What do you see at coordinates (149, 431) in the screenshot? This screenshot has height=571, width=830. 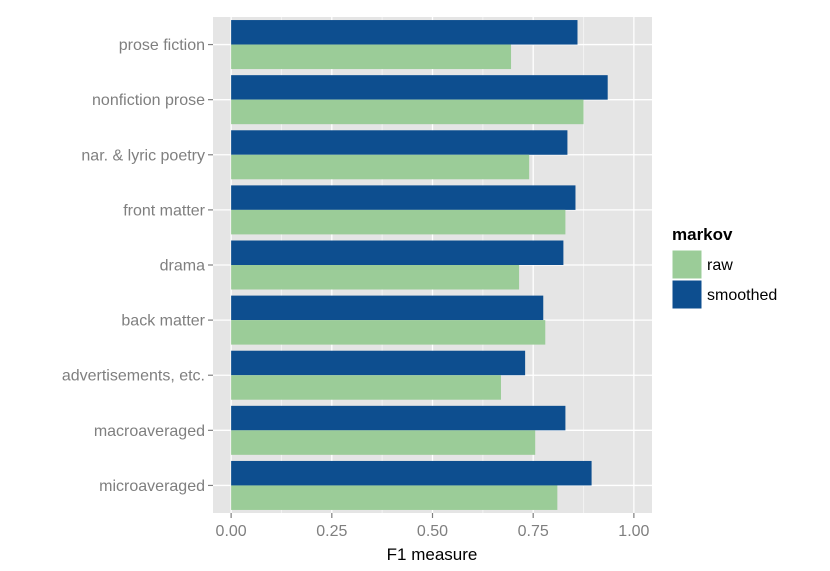 I see `y-tick-label: macroaveraged` at bounding box center [149, 431].